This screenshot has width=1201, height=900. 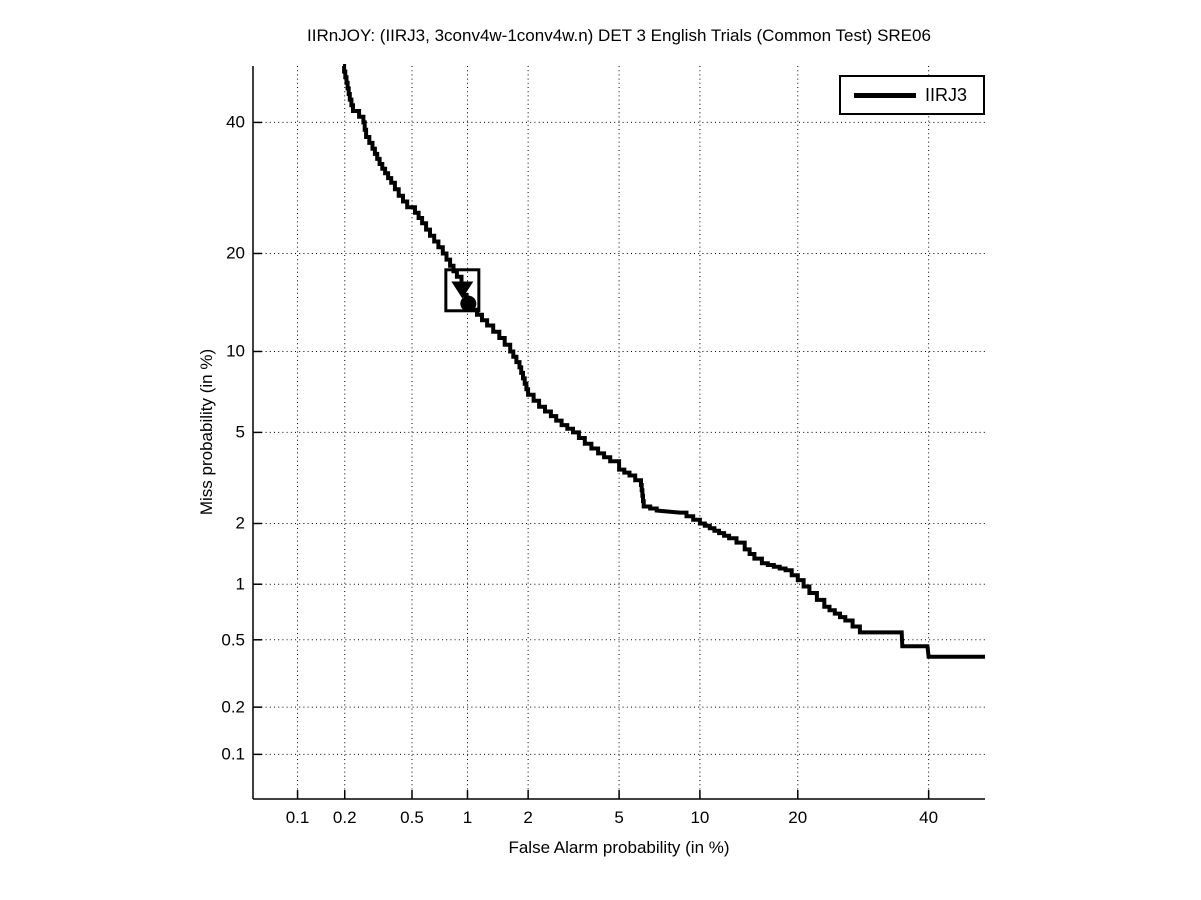 I want to click on marker-square-outline, so click(x=462, y=290).